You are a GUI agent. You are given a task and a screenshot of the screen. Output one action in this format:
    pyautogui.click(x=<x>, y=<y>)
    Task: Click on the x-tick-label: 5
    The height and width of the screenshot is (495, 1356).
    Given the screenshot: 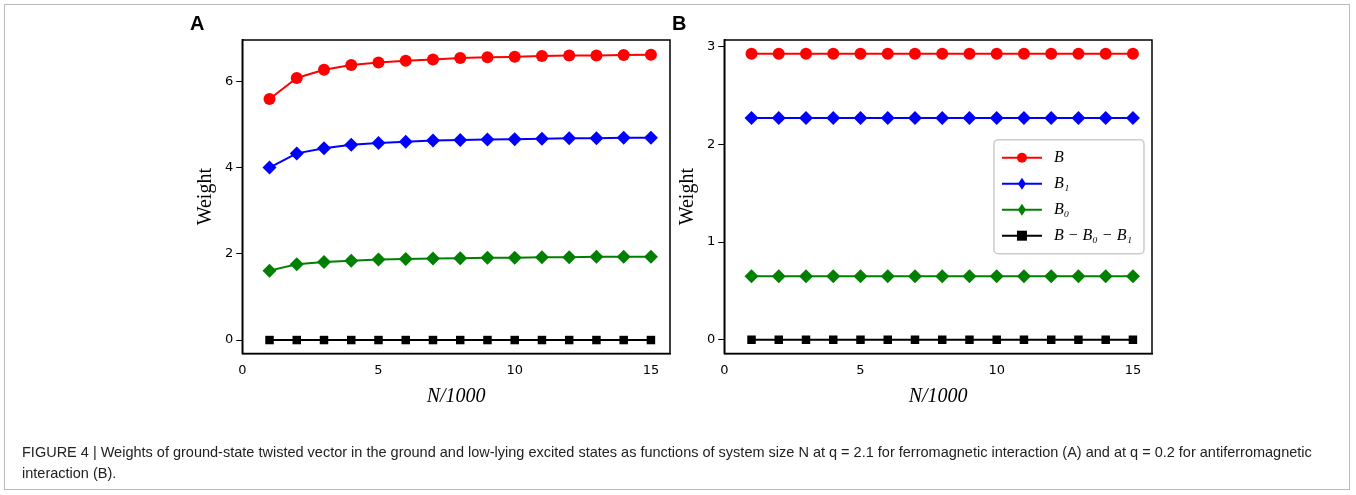 What is the action you would take?
    pyautogui.click(x=378, y=369)
    